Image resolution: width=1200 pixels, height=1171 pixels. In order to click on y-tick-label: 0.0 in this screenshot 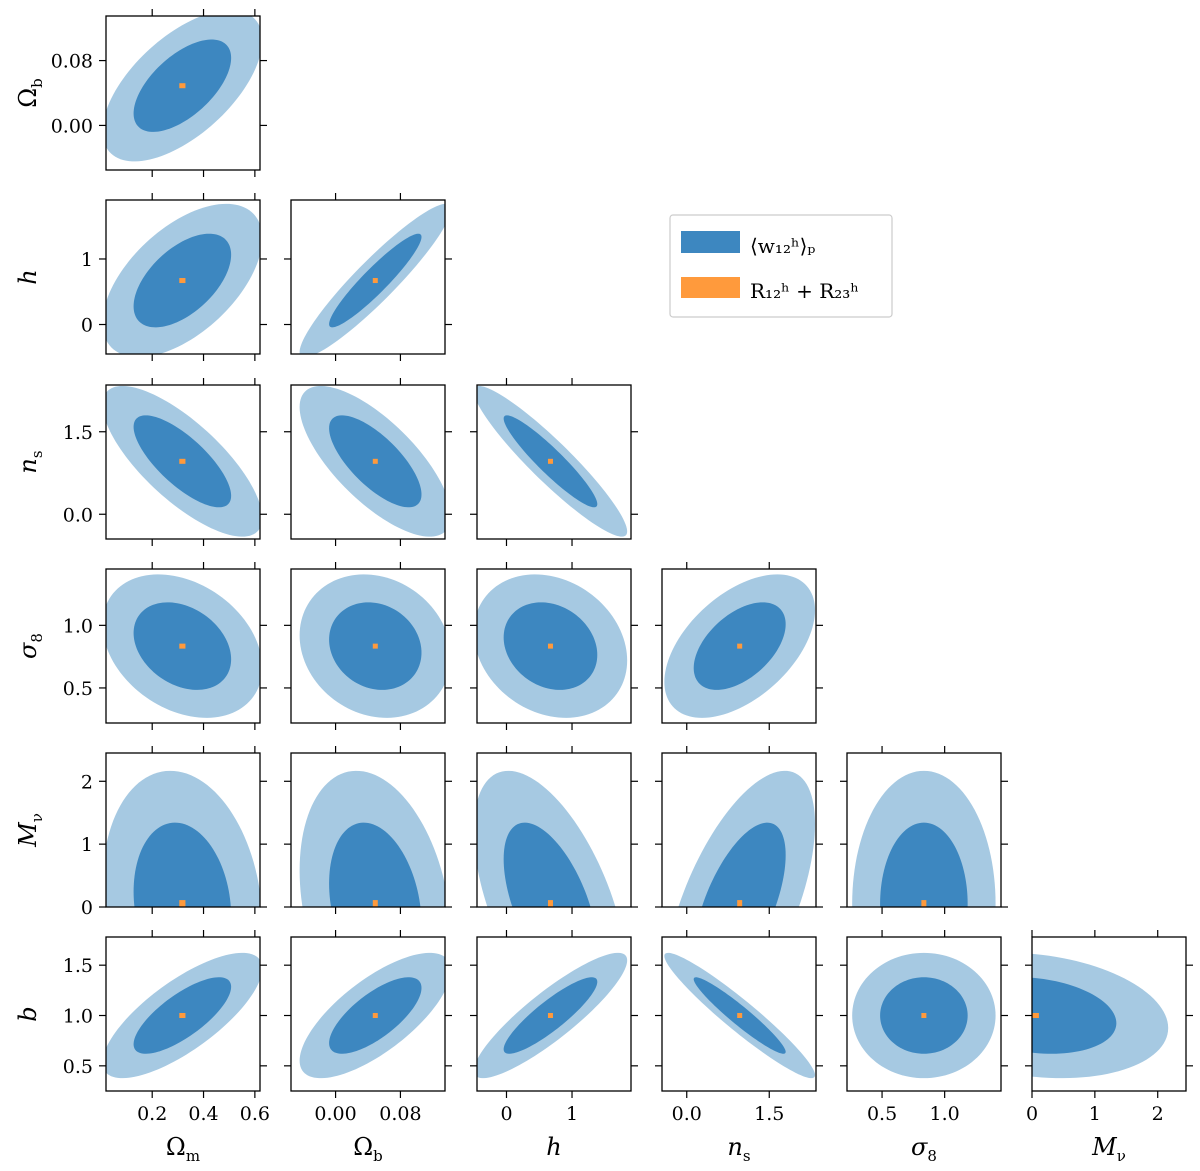, I will do `click(78, 515)`.